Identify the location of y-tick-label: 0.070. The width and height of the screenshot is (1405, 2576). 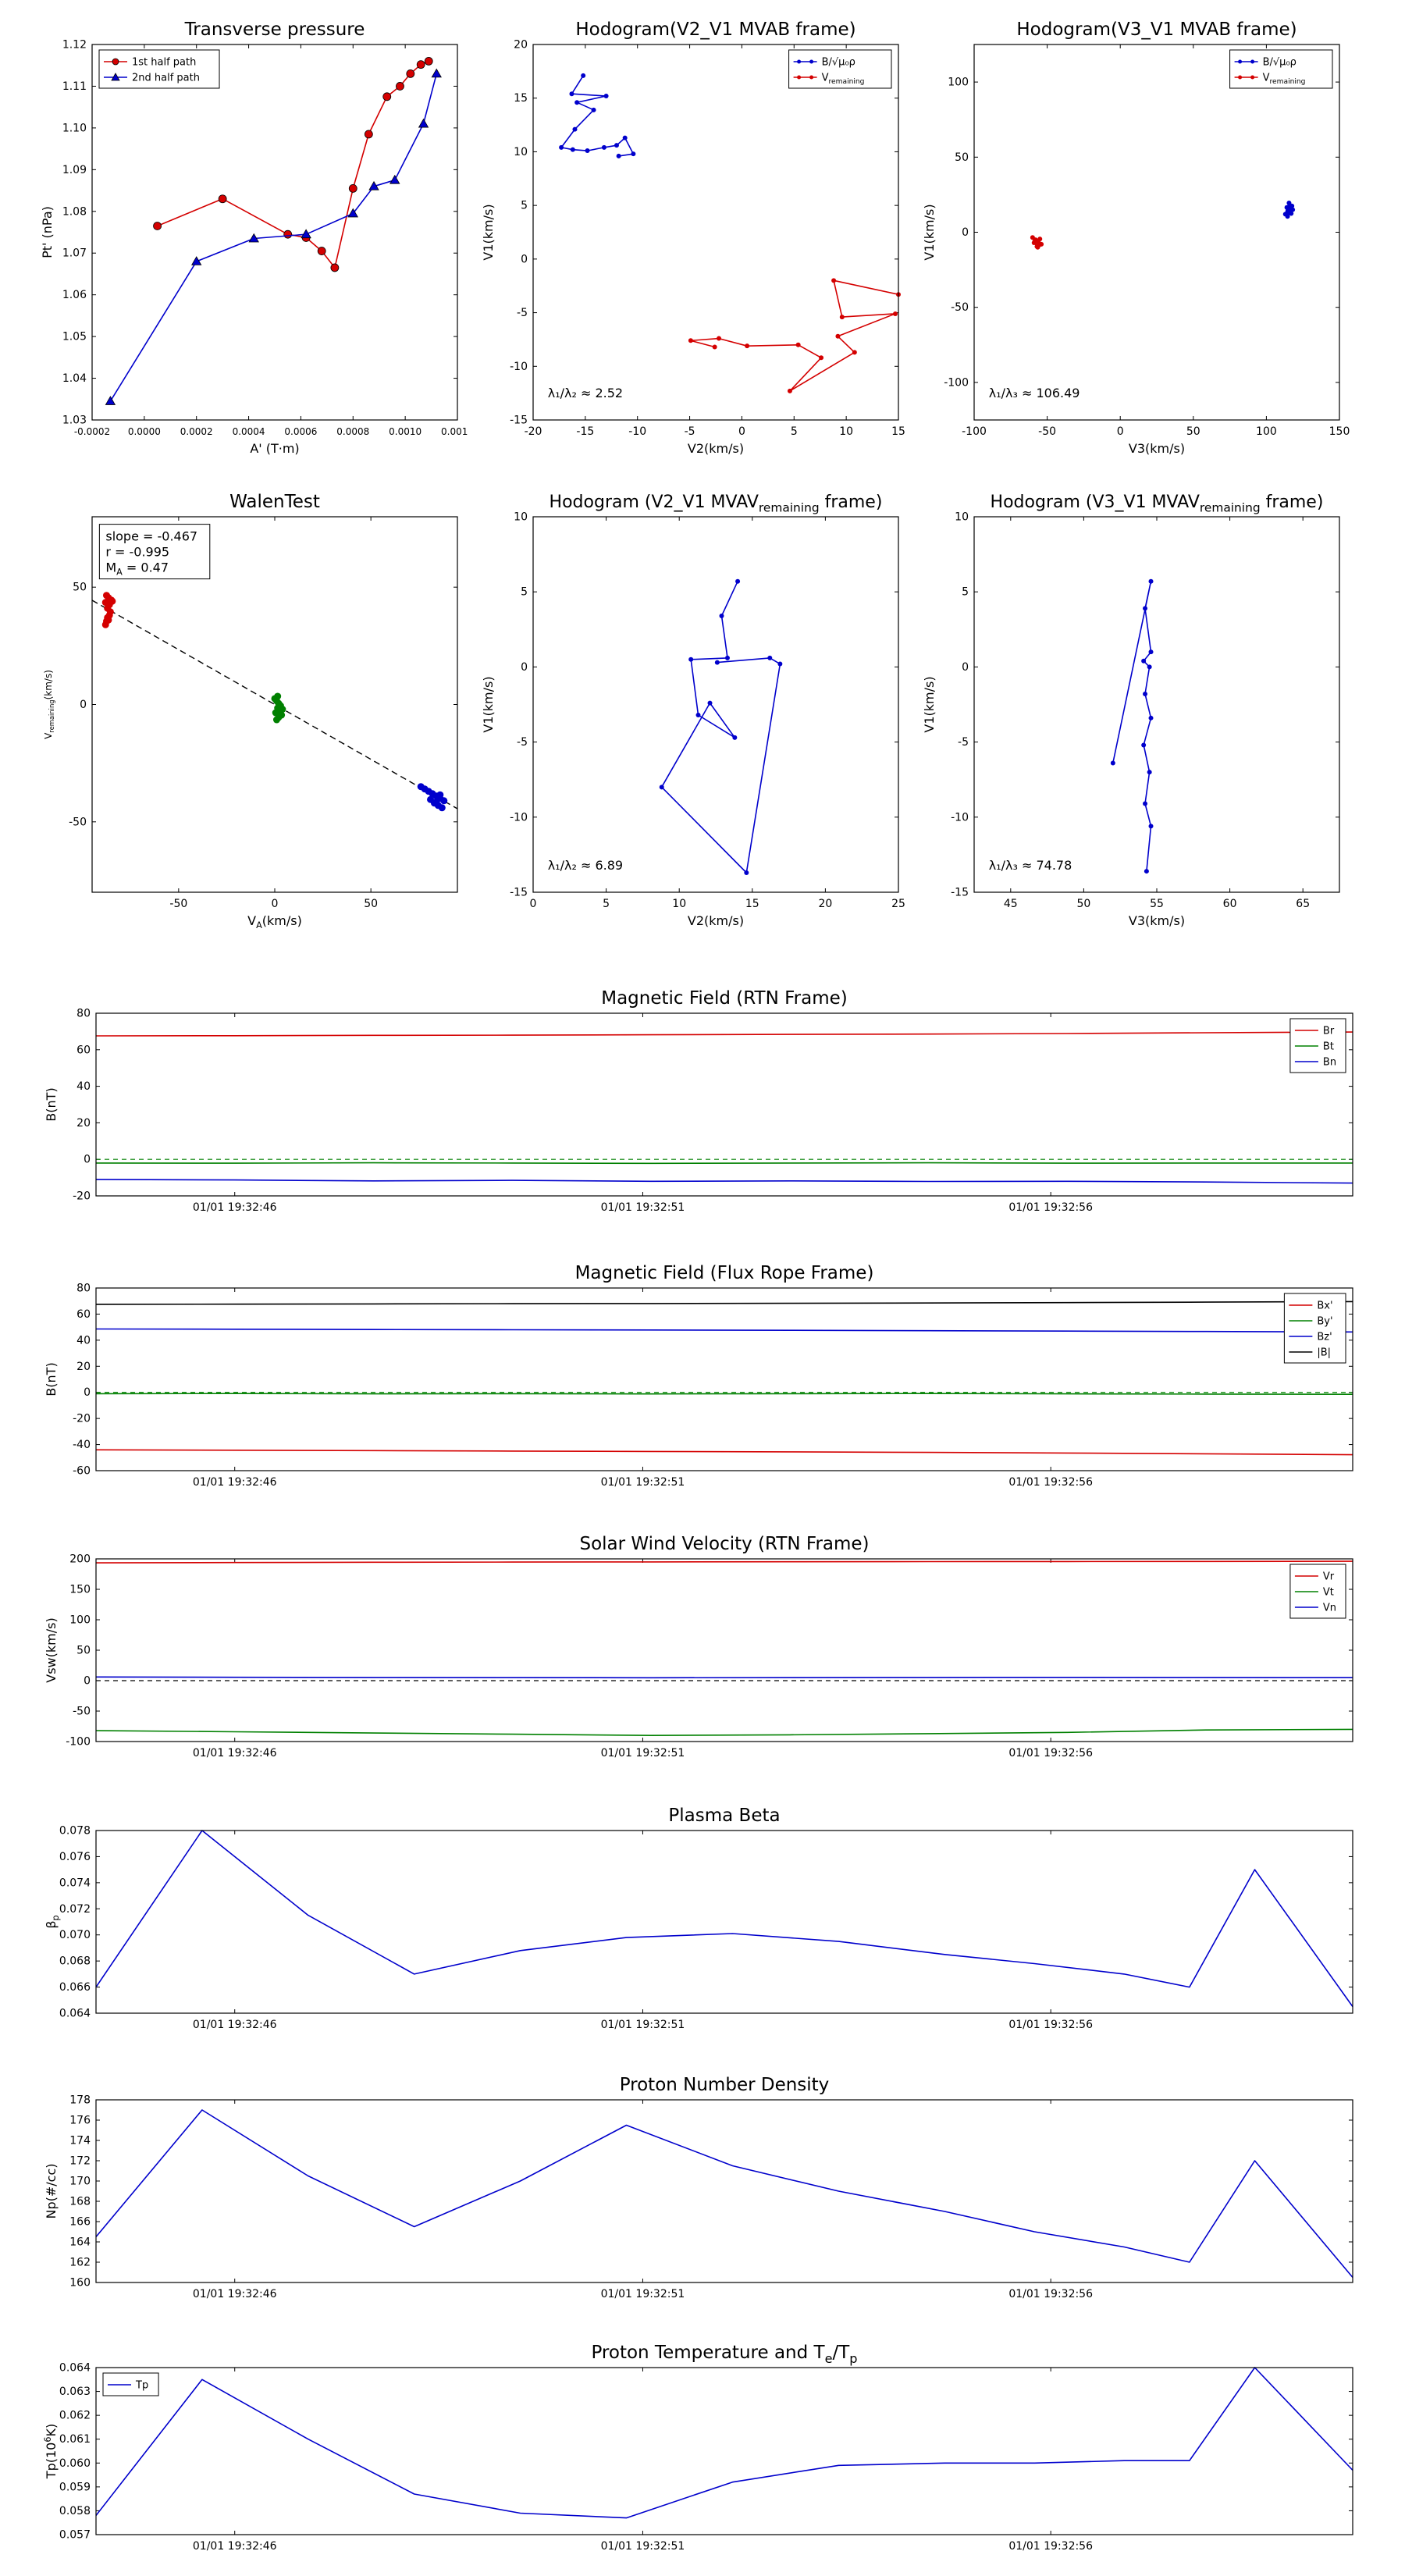
(75, 1935).